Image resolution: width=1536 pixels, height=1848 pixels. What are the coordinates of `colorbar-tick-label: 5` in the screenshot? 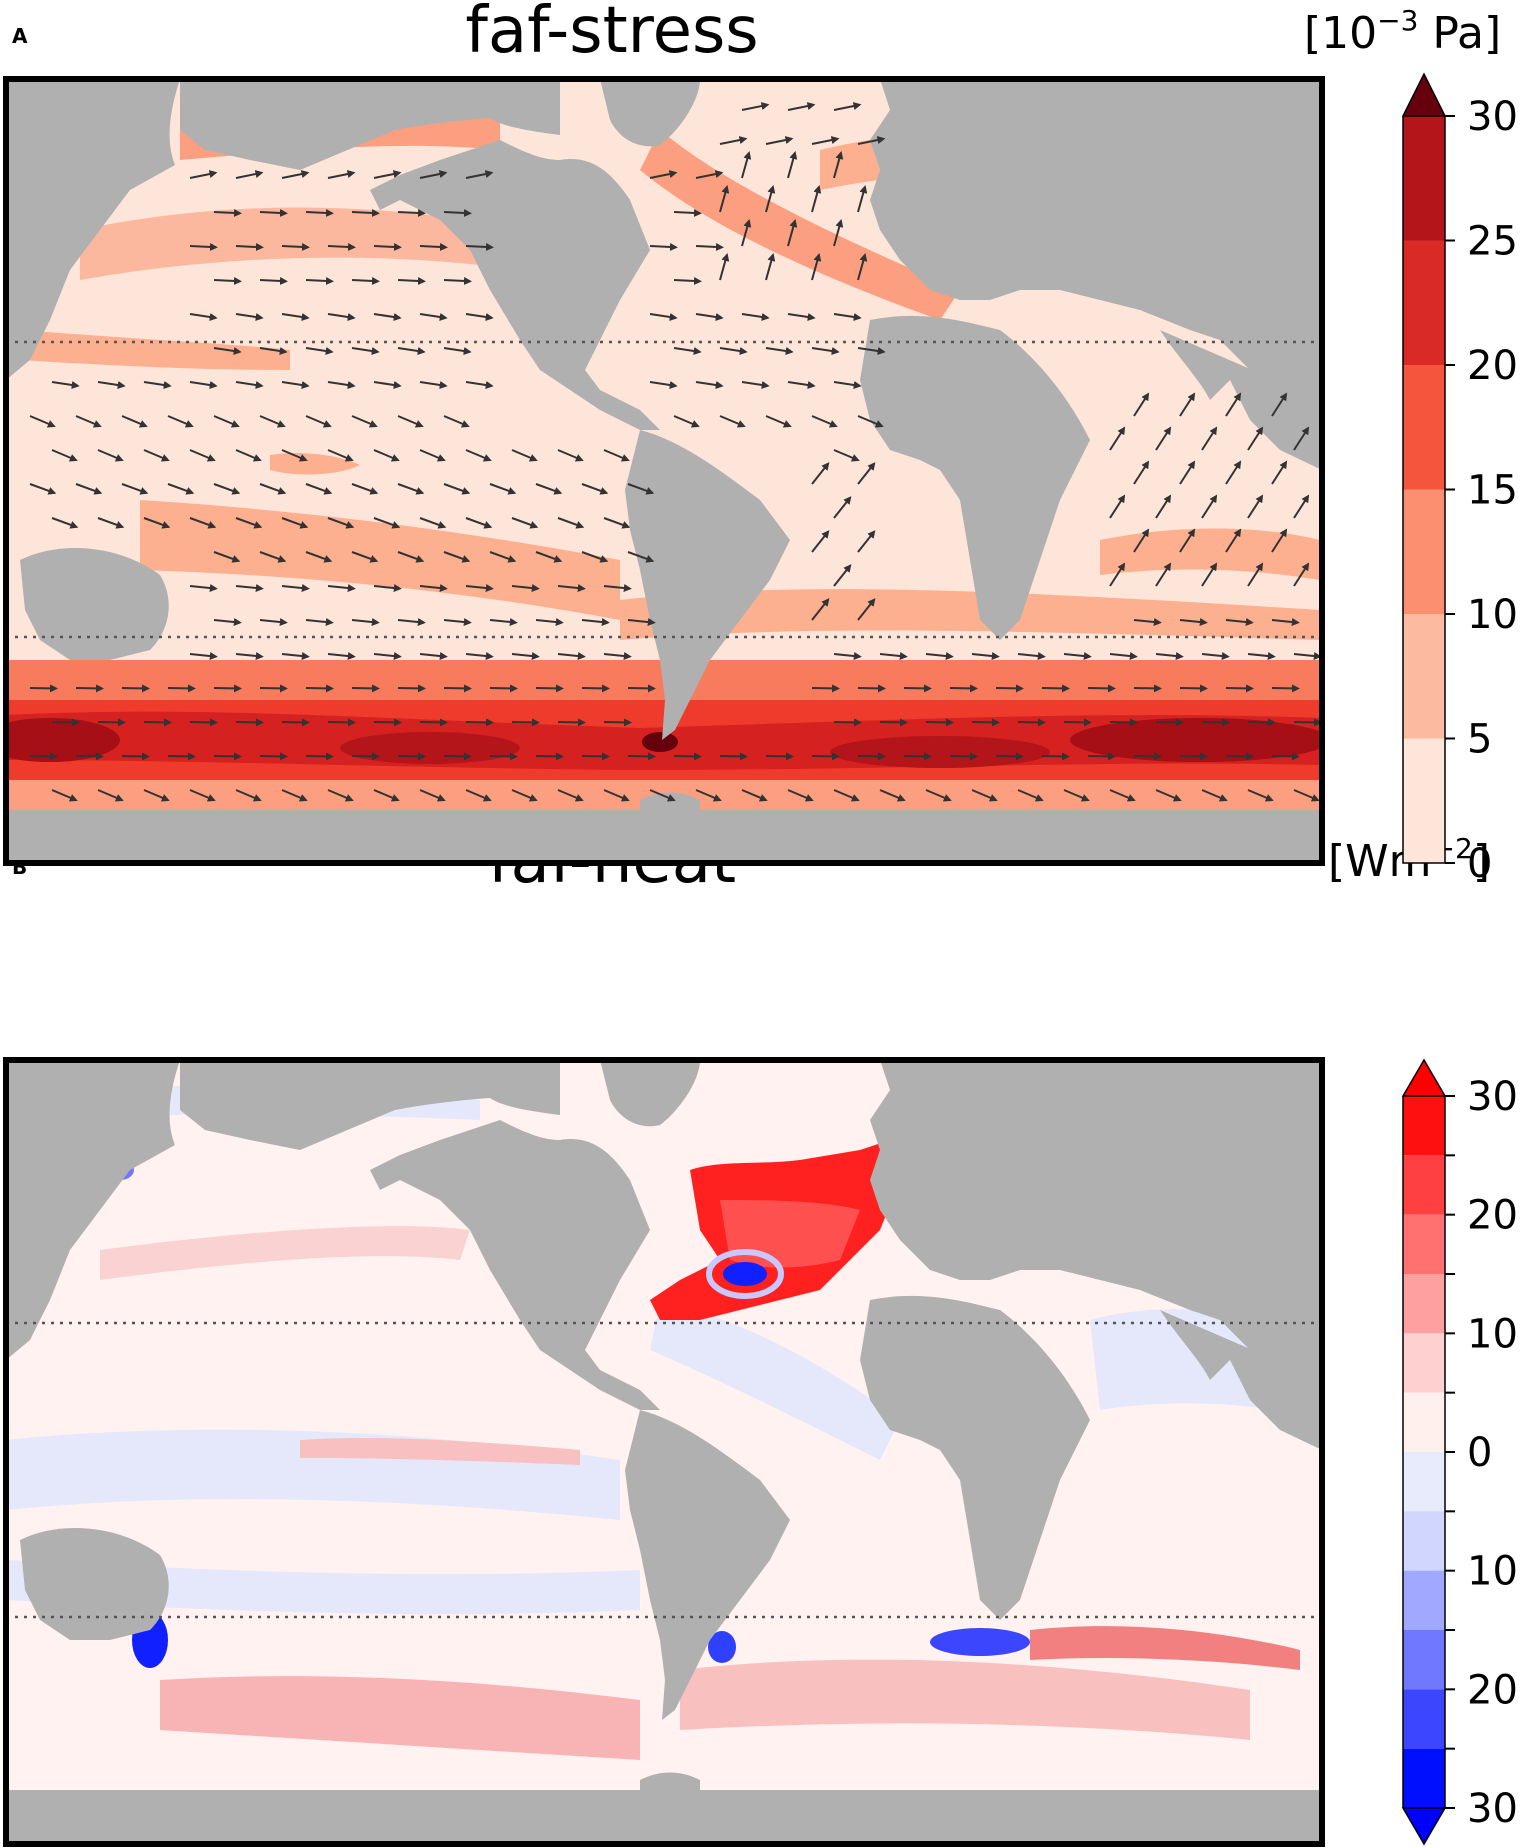 It's located at (1479, 740).